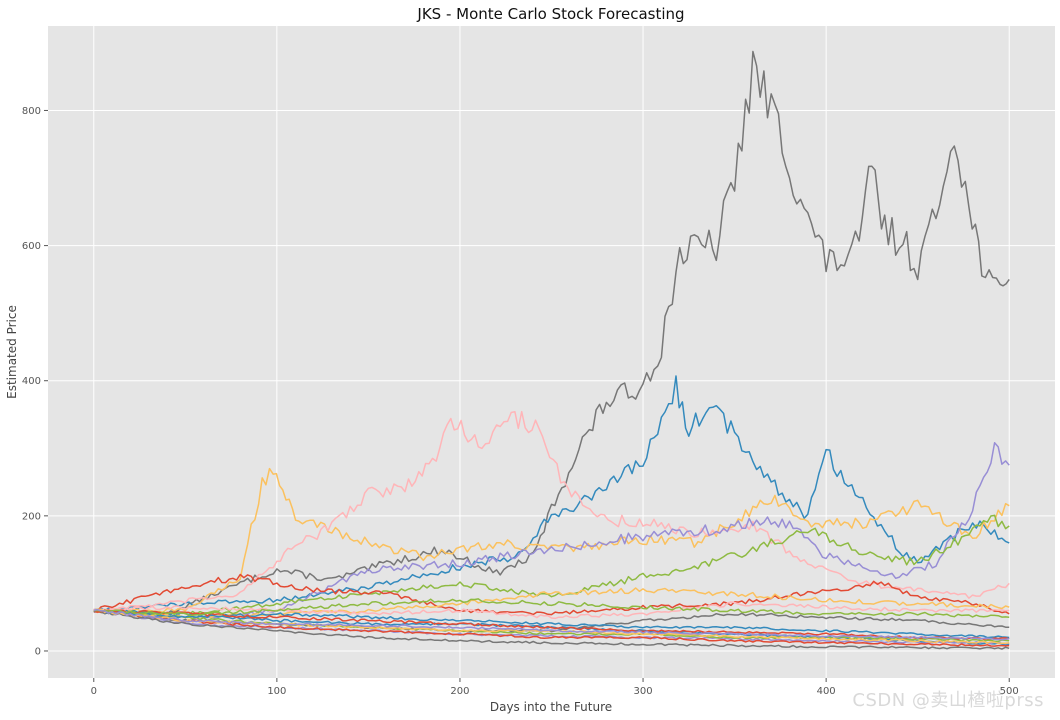  Describe the element at coordinates (94, 691) in the screenshot. I see `x-tick-label: 0` at that location.